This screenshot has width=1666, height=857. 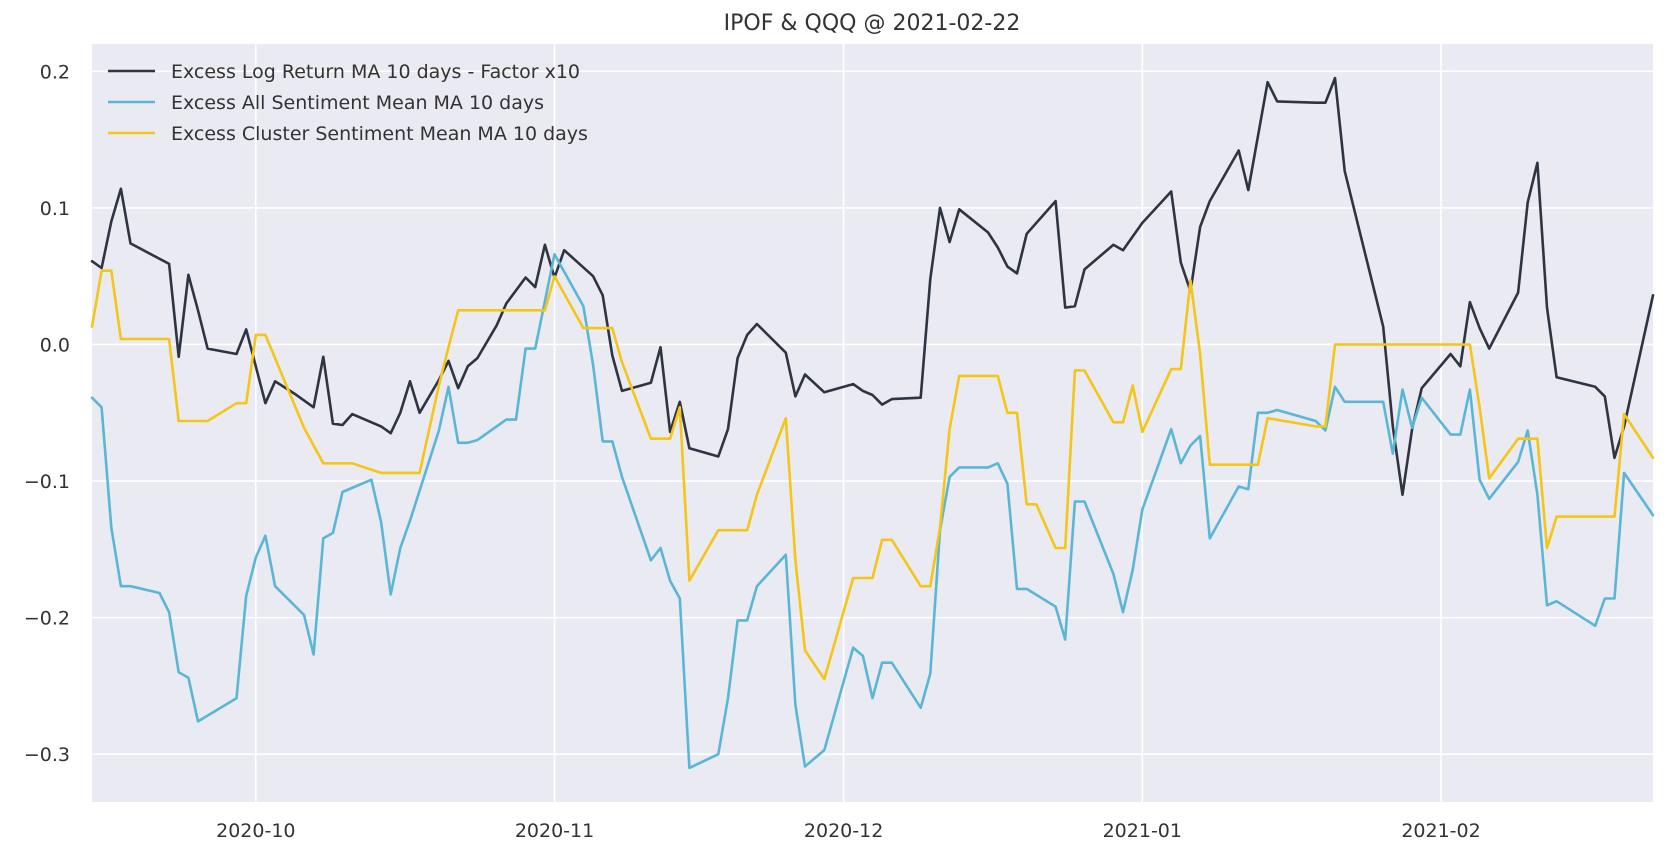 What do you see at coordinates (1142, 831) in the screenshot?
I see `x-tick-label: 2021-01` at bounding box center [1142, 831].